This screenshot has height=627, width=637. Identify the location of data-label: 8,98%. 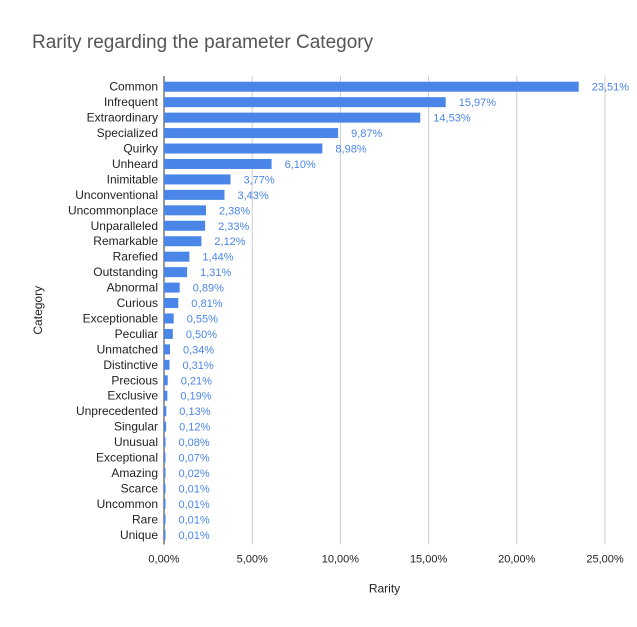
(350, 150).